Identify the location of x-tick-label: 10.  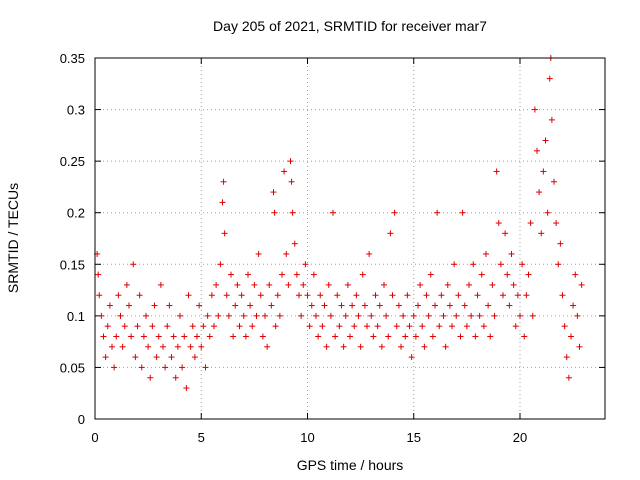
(307, 437).